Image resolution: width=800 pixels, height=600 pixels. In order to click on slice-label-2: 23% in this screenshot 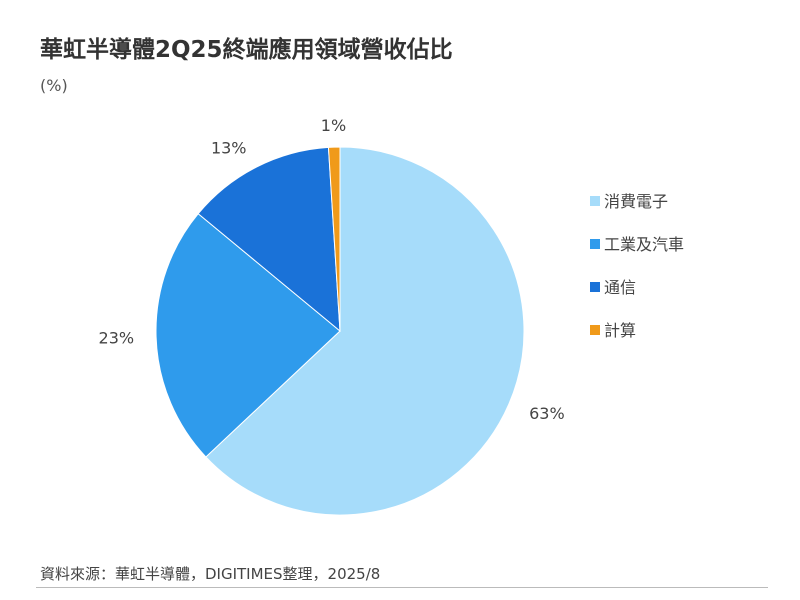, I will do `click(117, 338)`.